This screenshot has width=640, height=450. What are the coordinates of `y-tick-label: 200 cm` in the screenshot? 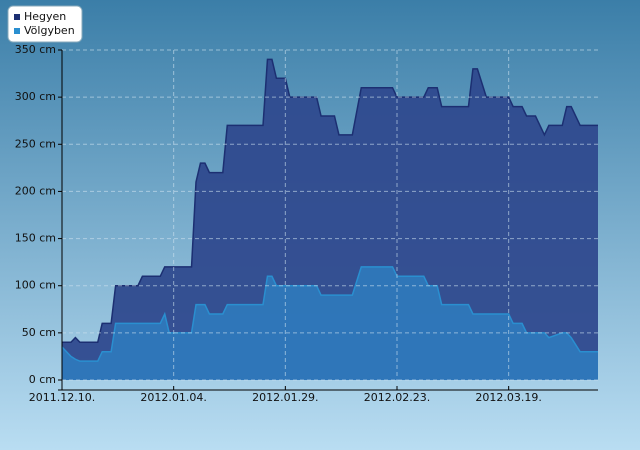 It's located at (35, 190).